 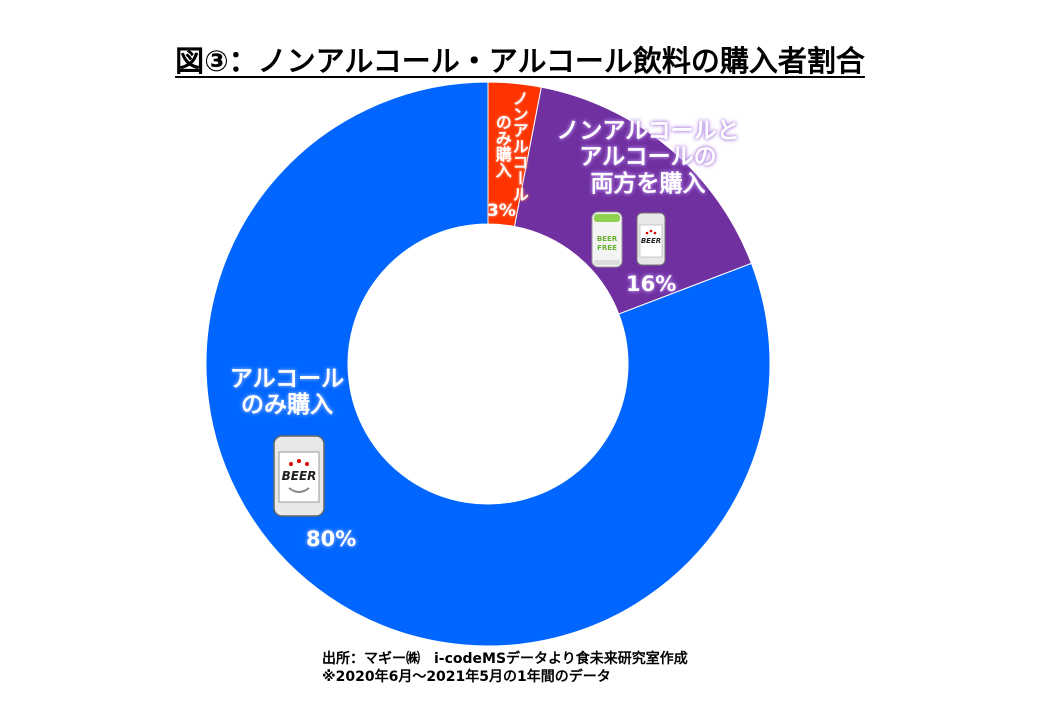 What do you see at coordinates (651, 284) in the screenshot?
I see `slice-value-both: 16%` at bounding box center [651, 284].